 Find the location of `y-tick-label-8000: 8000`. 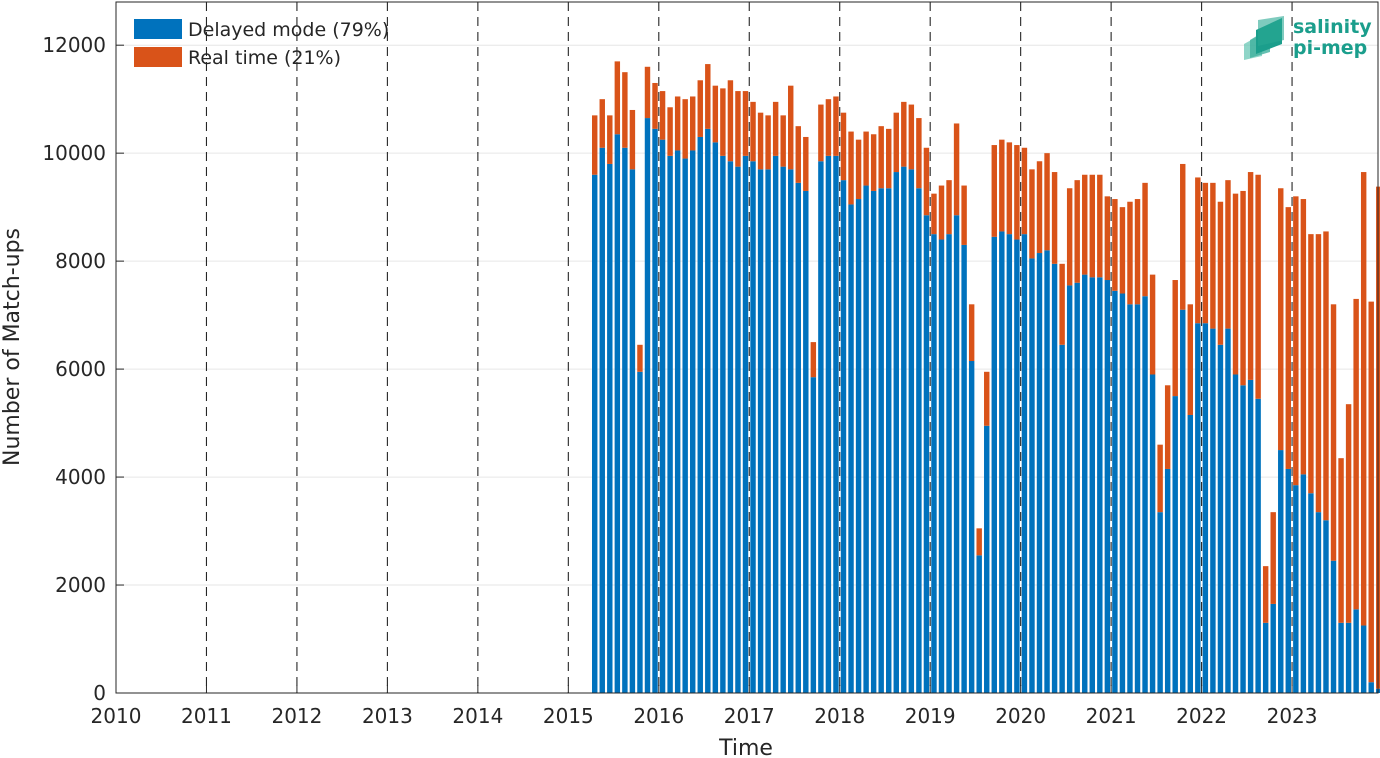

y-tick-label-8000: 8000 is located at coordinates (80, 261).